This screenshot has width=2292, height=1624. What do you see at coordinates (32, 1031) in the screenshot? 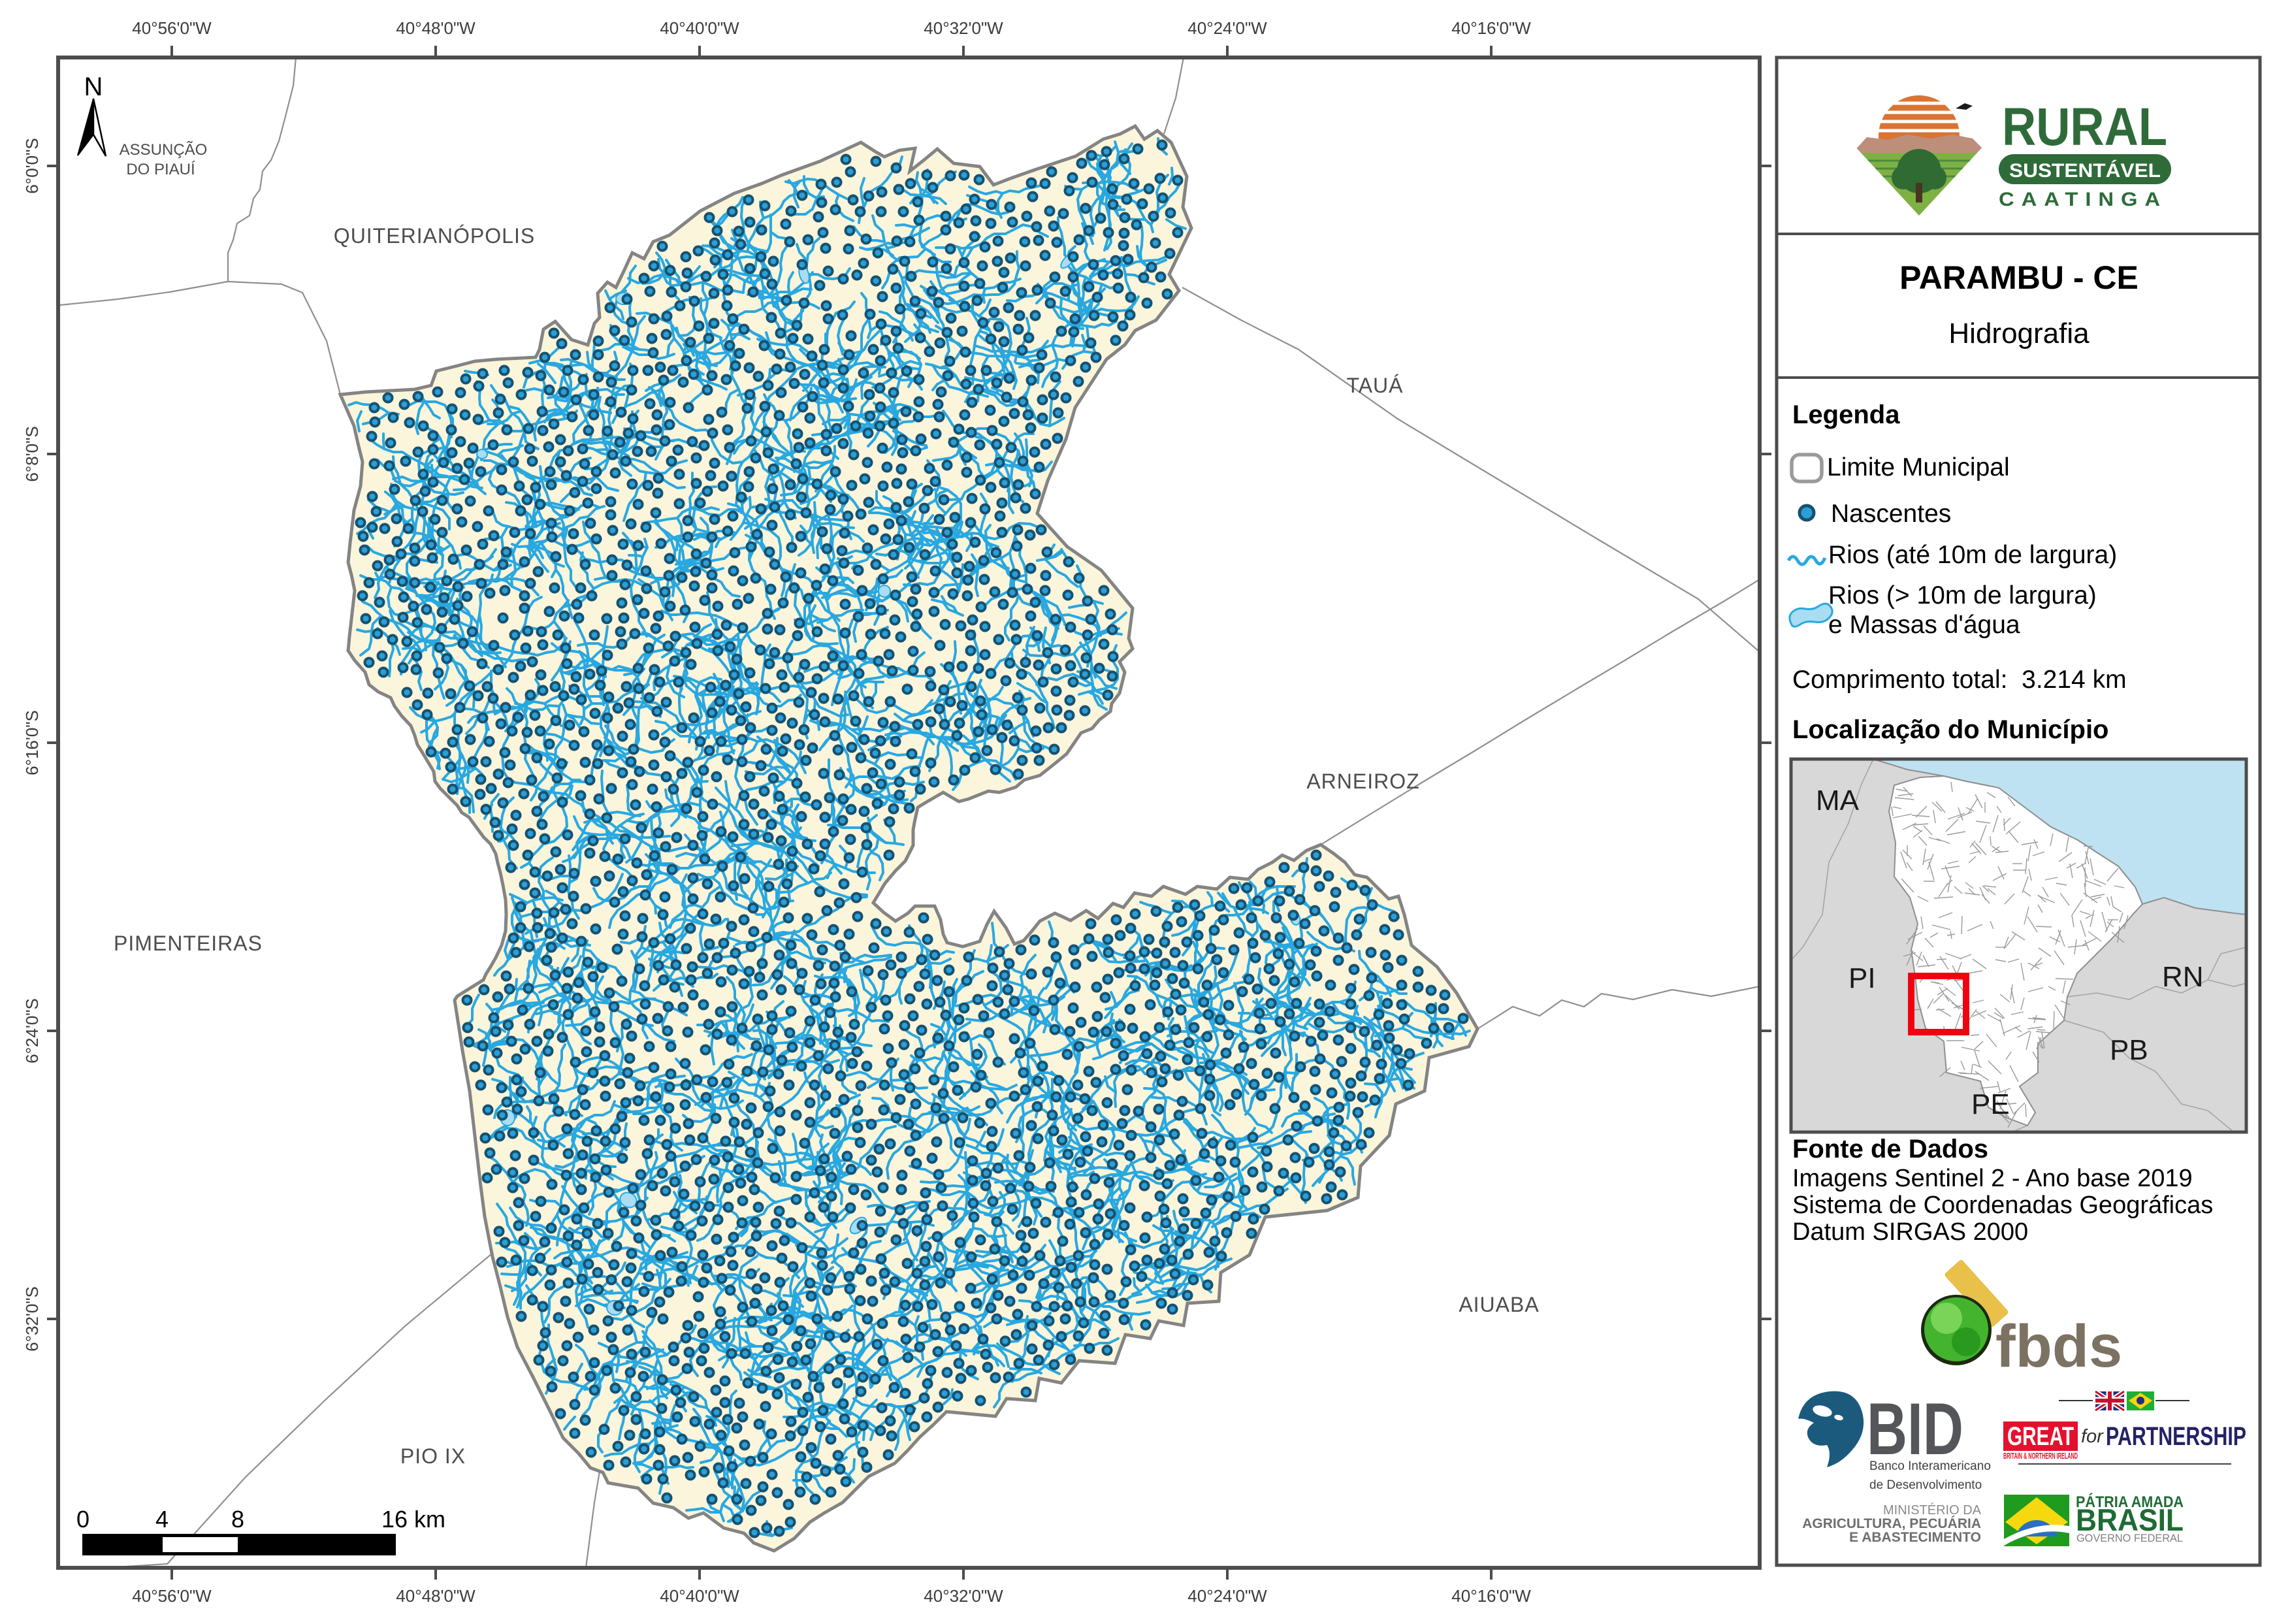
I see `svg-text: 6°24'0"S` at bounding box center [32, 1031].